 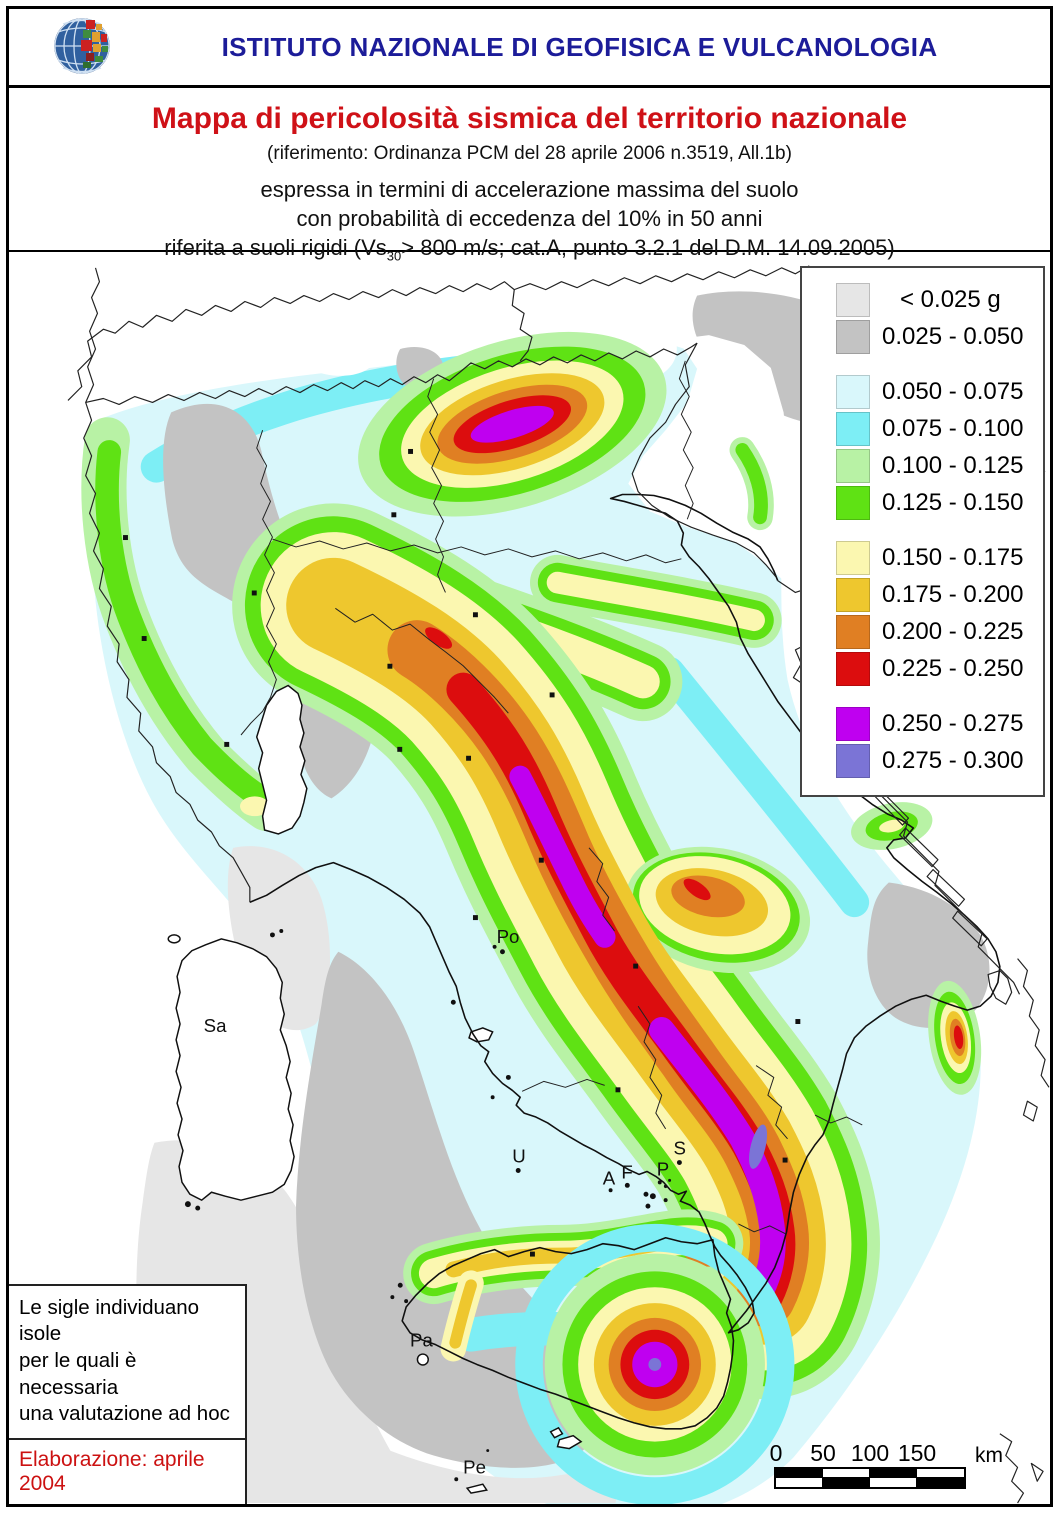 I want to click on legend-label: 0.225 - 0.250, so click(x=953, y=668).